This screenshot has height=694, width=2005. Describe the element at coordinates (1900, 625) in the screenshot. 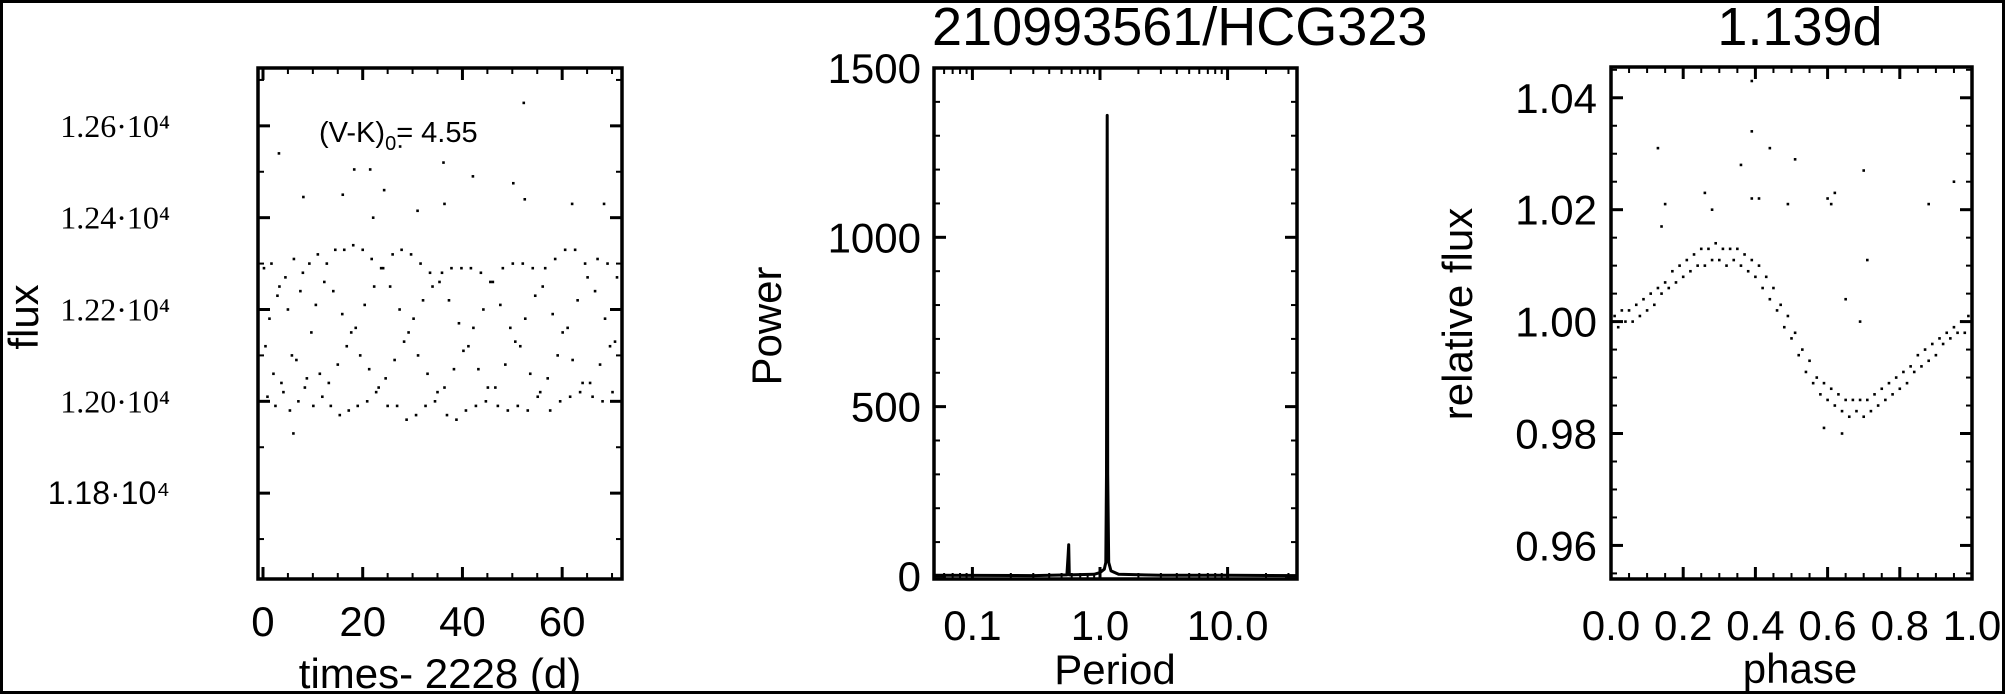

I see `x-tick-label: 0.8` at that location.